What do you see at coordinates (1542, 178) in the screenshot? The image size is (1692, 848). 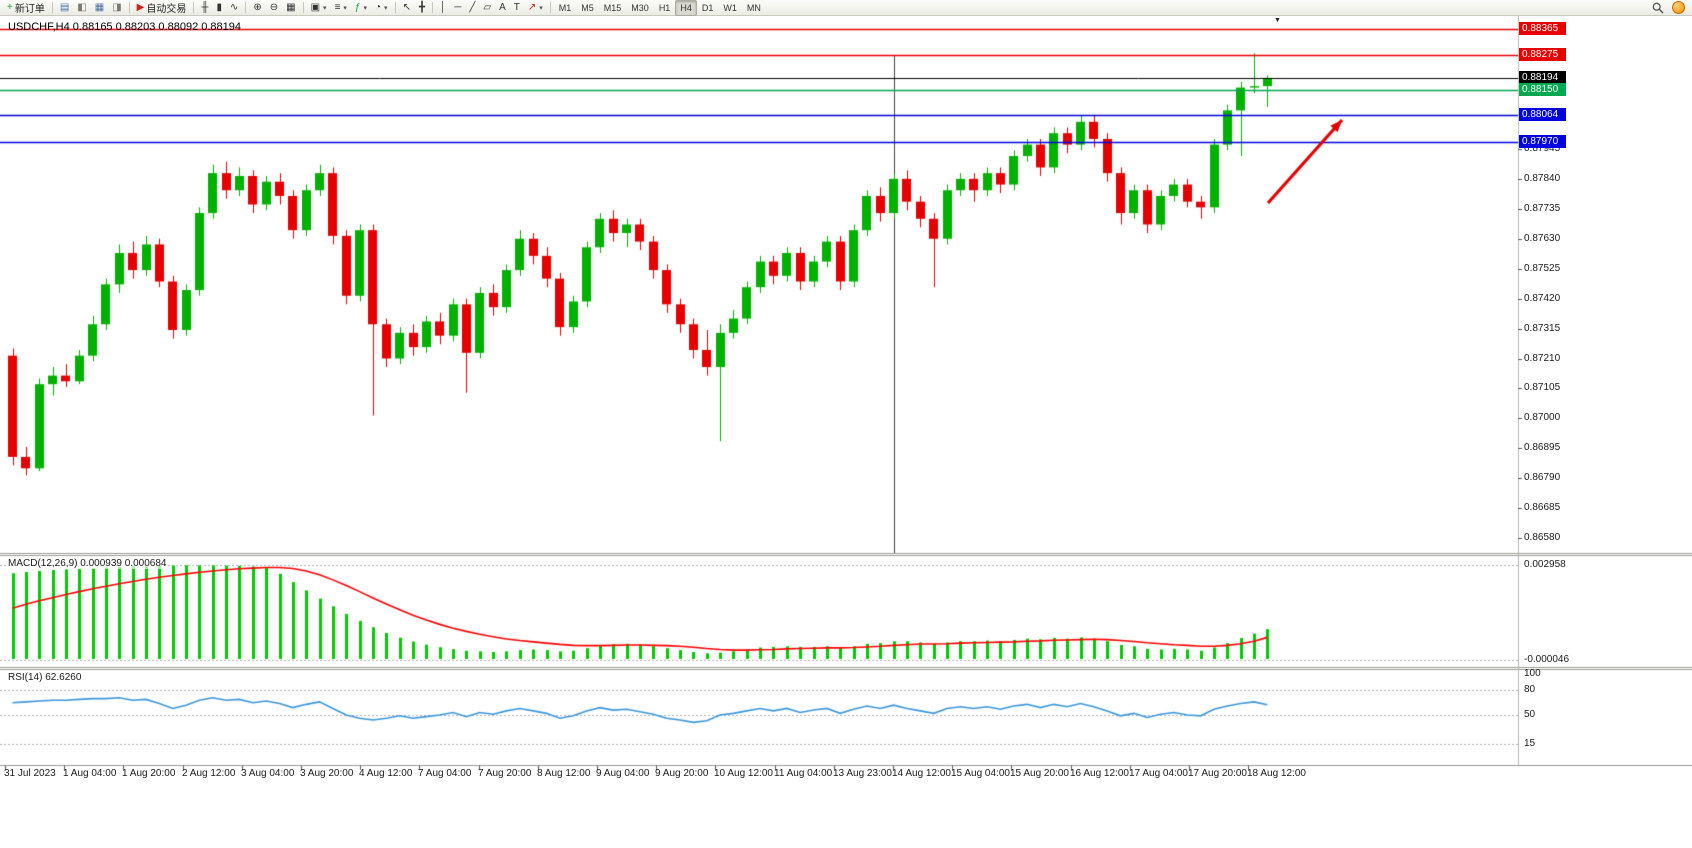 I see `price-axis-tick: 0.87840` at bounding box center [1542, 178].